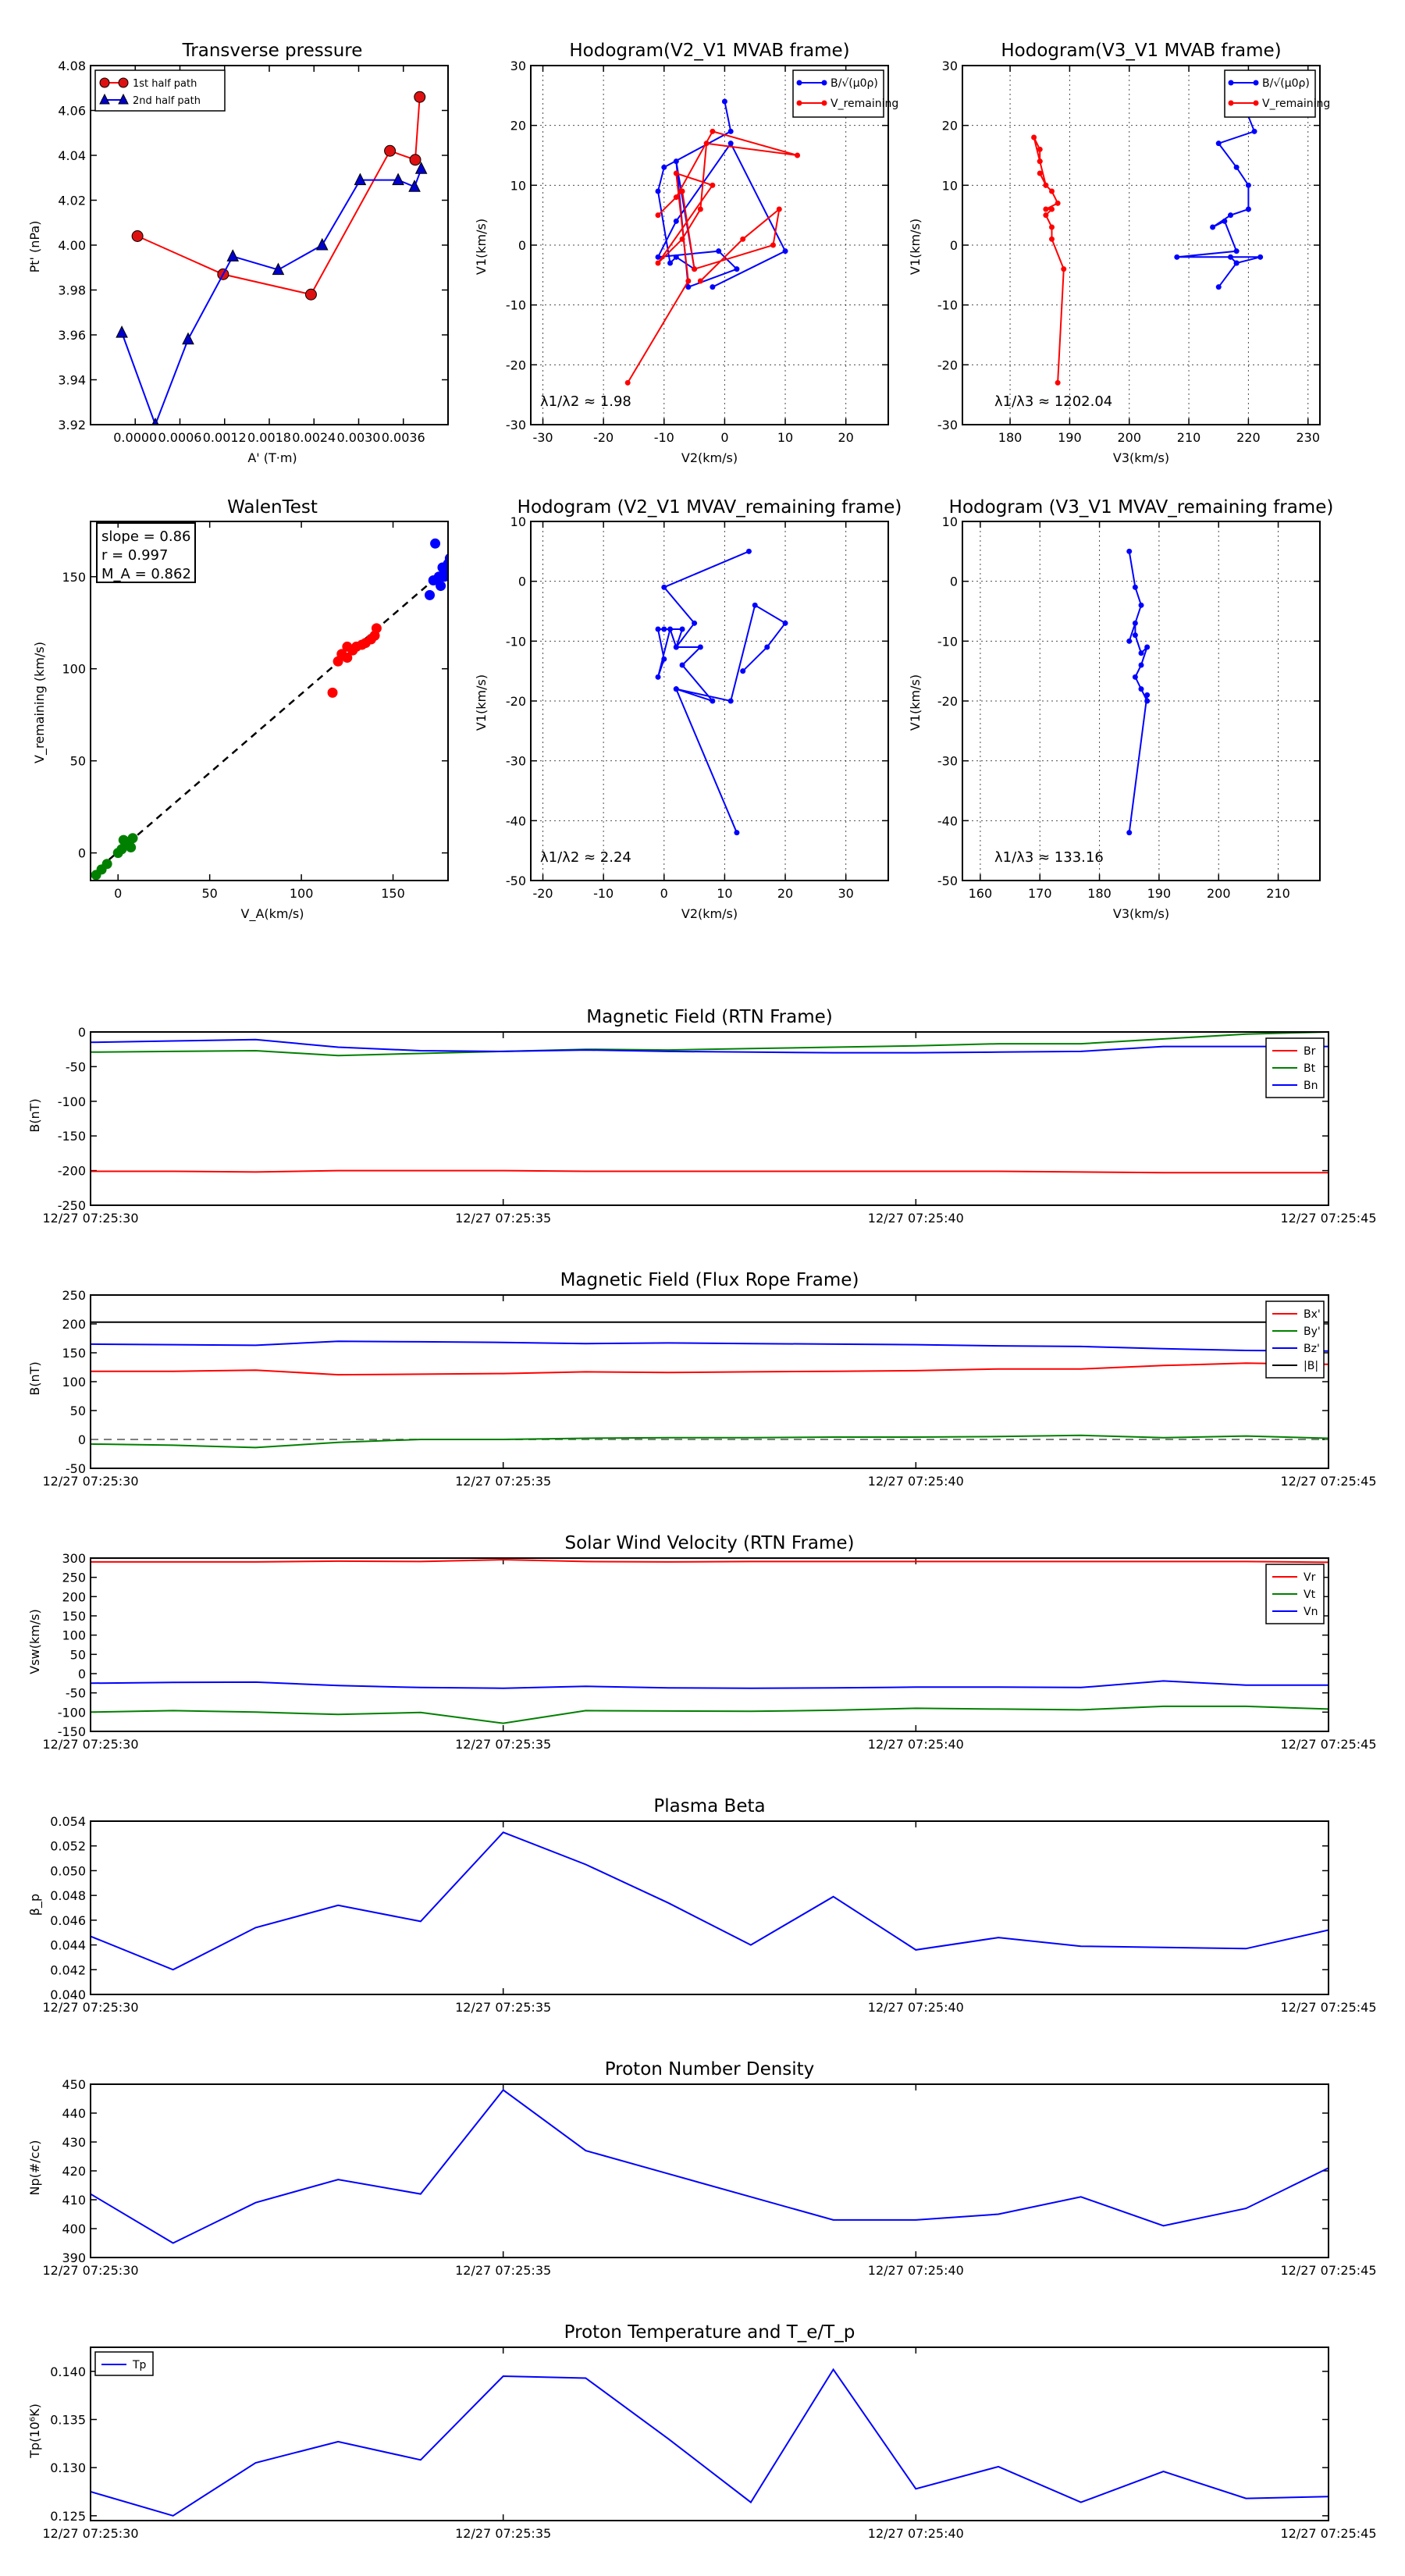  Describe the element at coordinates (72, 1136) in the screenshot. I see `y-tick-label: -150` at that location.